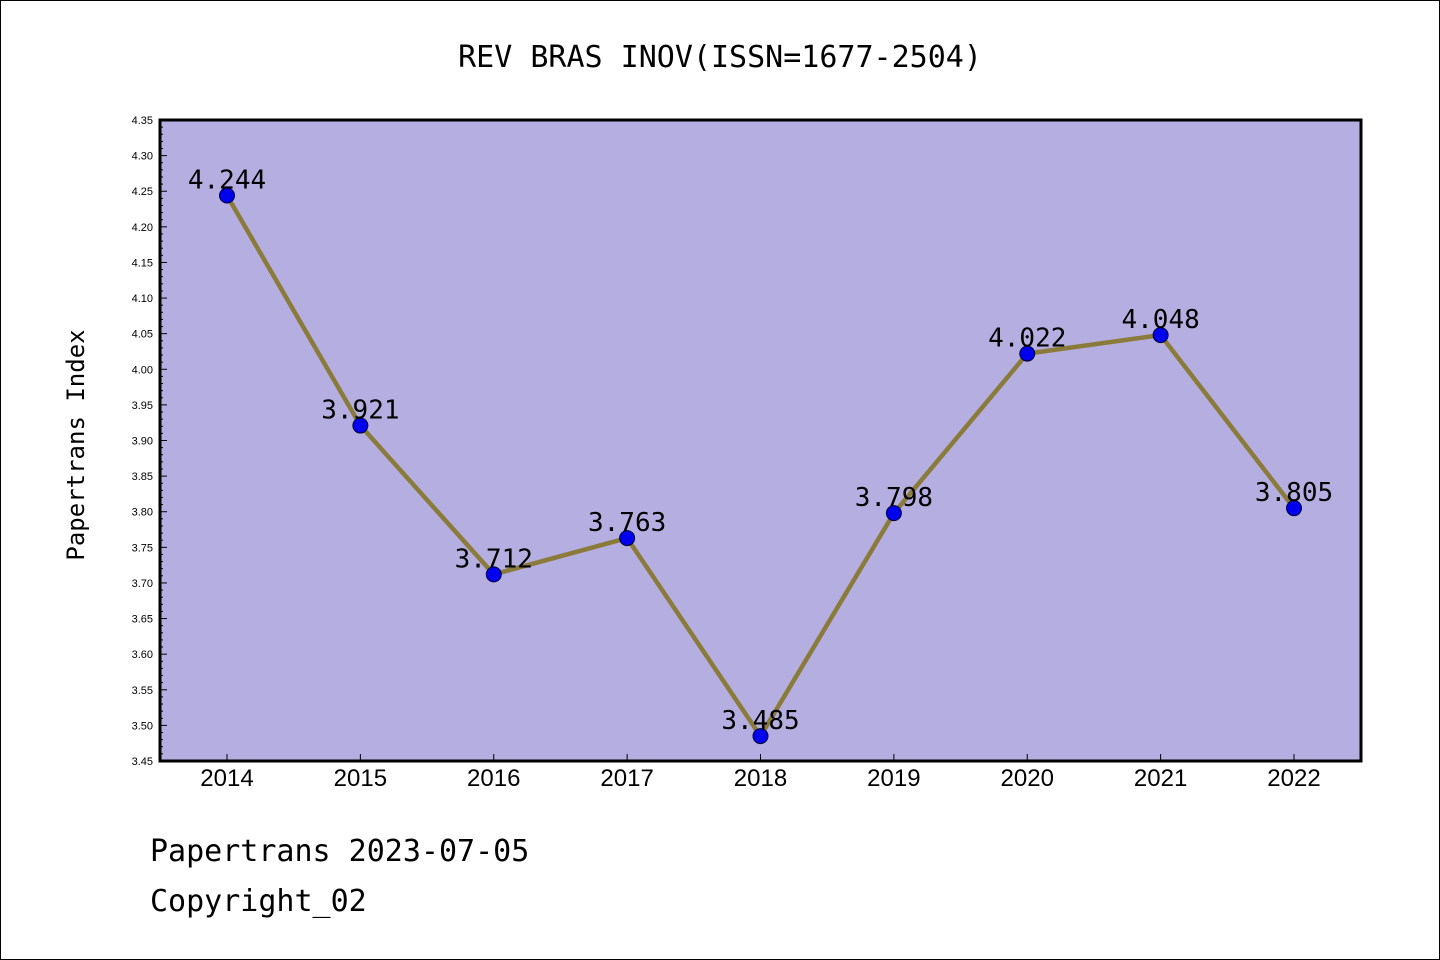 The image size is (1440, 960). What do you see at coordinates (894, 498) in the screenshot?
I see `data-label: 3.798` at bounding box center [894, 498].